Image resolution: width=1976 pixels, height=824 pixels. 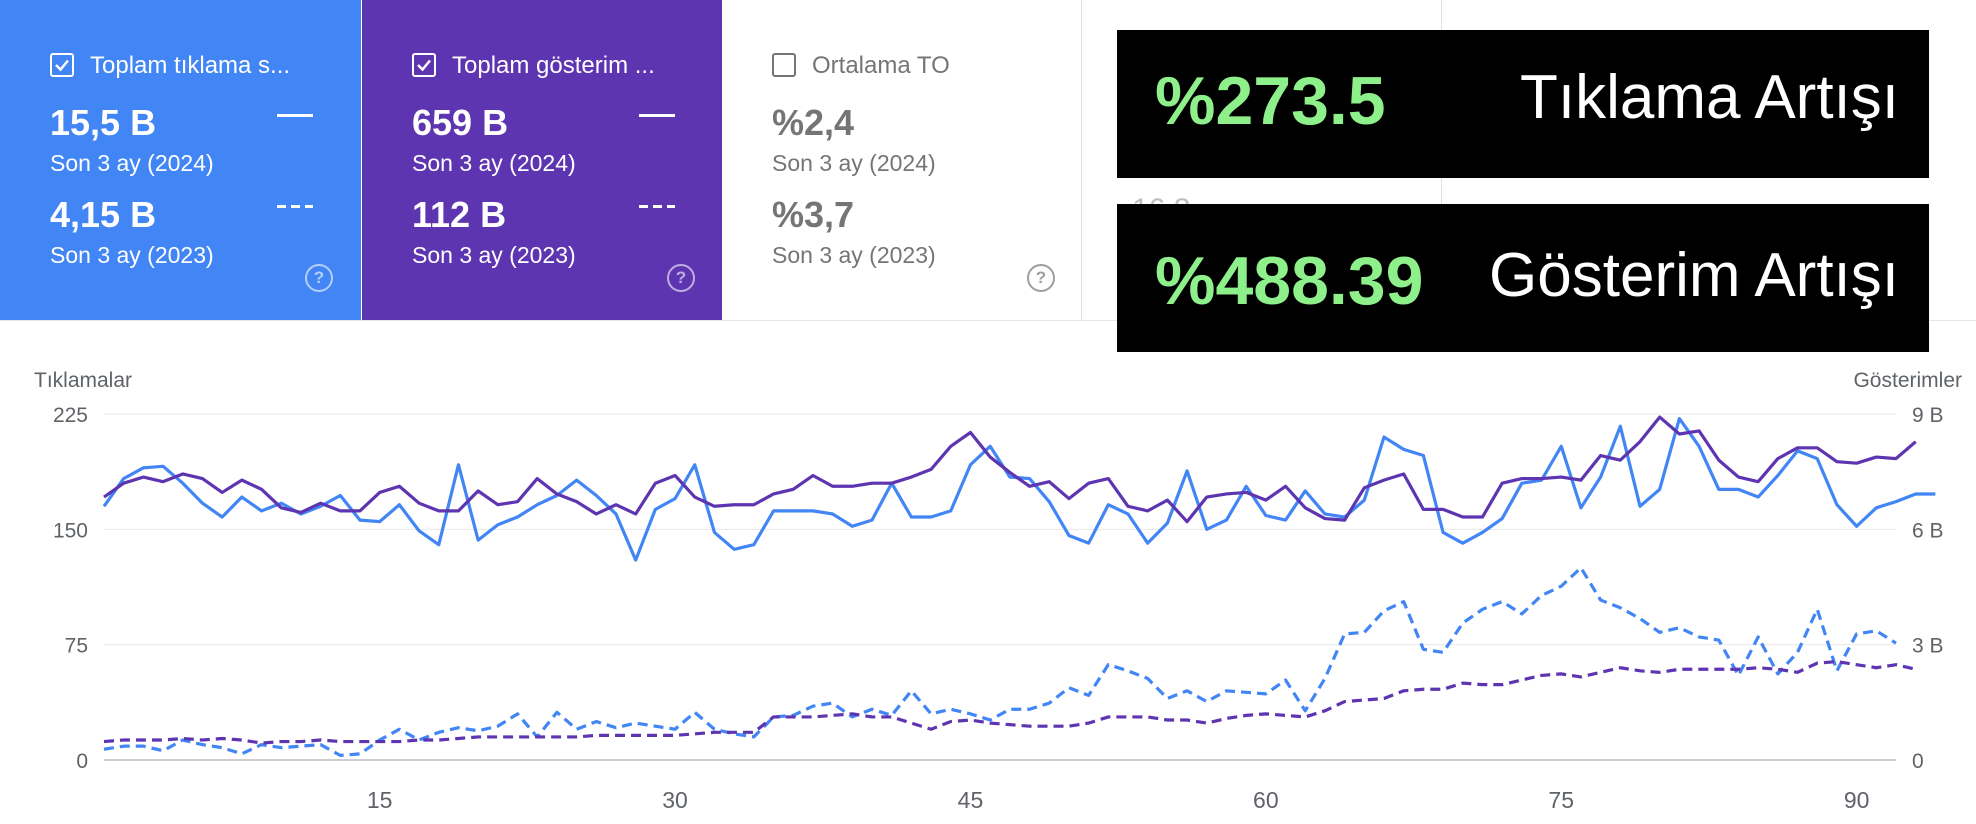 What do you see at coordinates (1928, 530) in the screenshot?
I see `right-tick-label: 6 B` at bounding box center [1928, 530].